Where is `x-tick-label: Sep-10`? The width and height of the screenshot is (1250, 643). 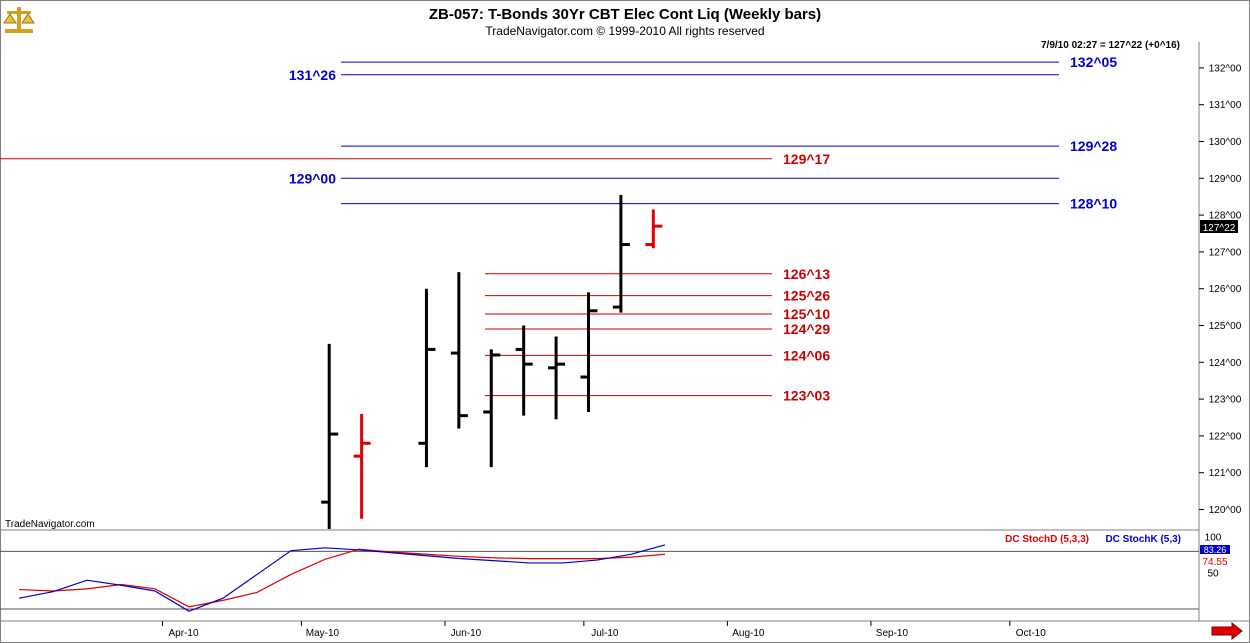 x-tick-label: Sep-10 is located at coordinates (892, 633).